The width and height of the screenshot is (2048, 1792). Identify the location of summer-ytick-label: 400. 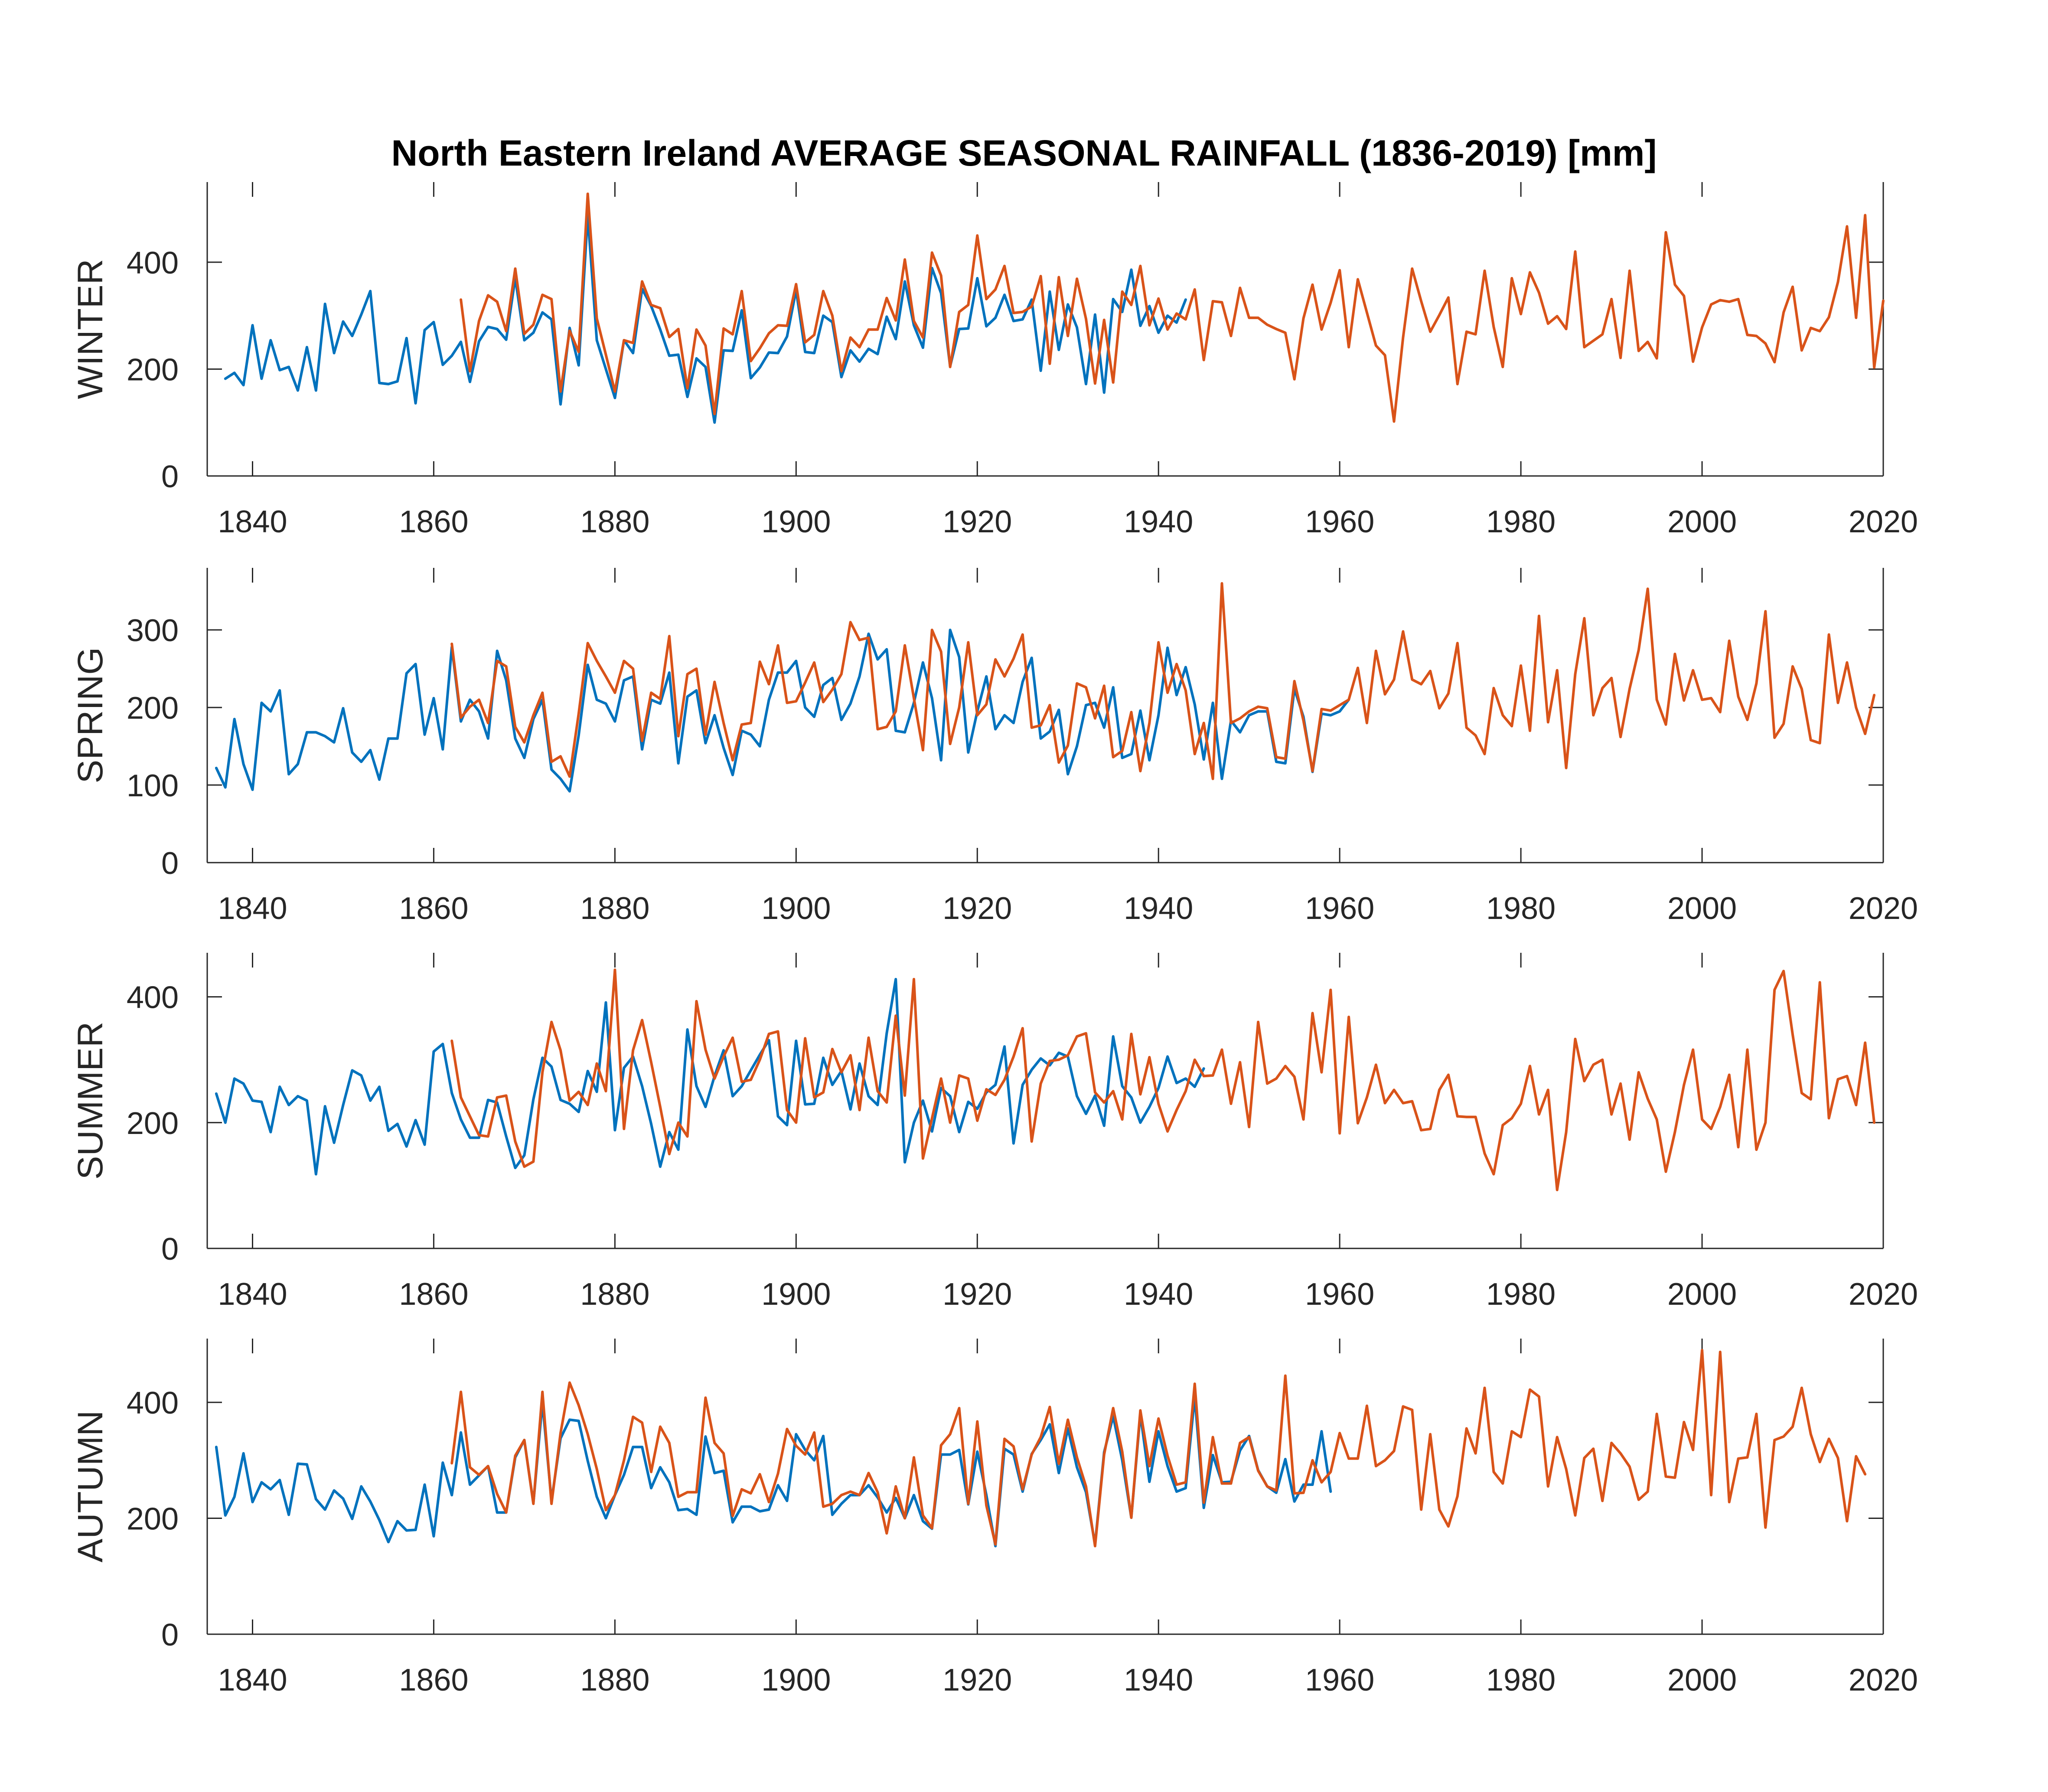
(153, 998).